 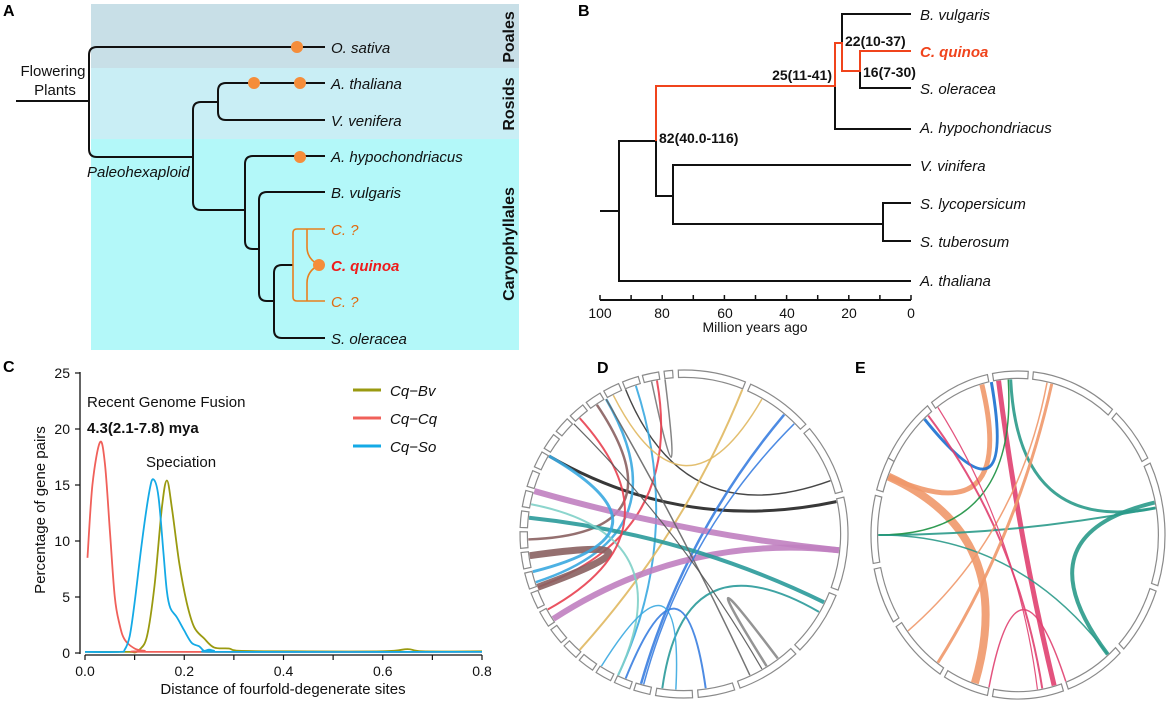 What do you see at coordinates (396, 157) in the screenshot?
I see `leaf-a-hypochondriacus: A. hypochondriacus` at bounding box center [396, 157].